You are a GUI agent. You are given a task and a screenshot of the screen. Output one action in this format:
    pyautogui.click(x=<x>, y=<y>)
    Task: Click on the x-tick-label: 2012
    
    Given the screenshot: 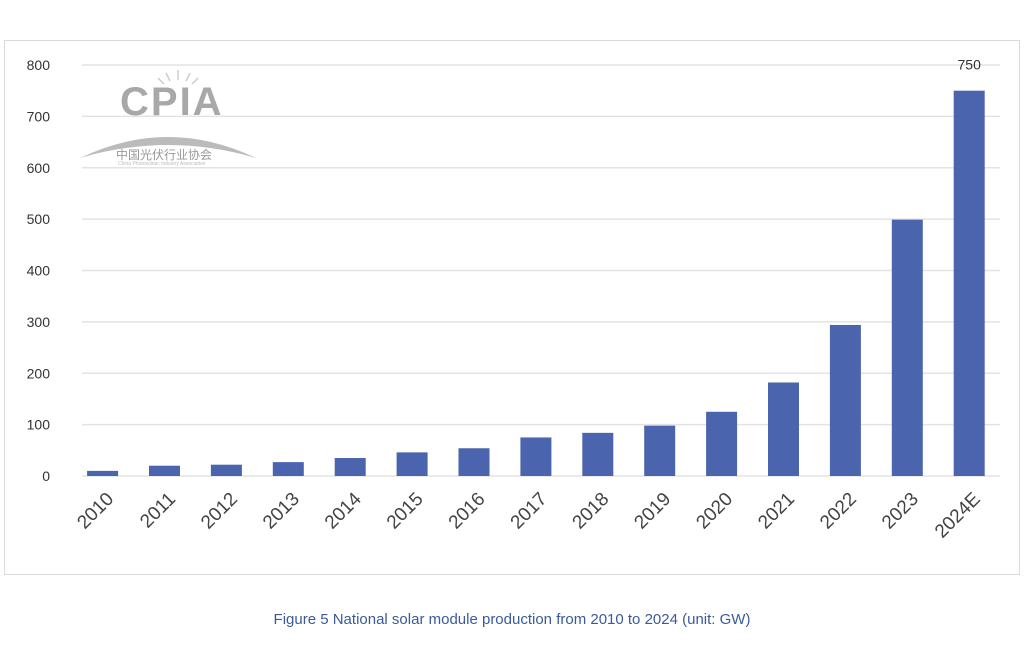 What is the action you would take?
    pyautogui.click(x=219, y=511)
    